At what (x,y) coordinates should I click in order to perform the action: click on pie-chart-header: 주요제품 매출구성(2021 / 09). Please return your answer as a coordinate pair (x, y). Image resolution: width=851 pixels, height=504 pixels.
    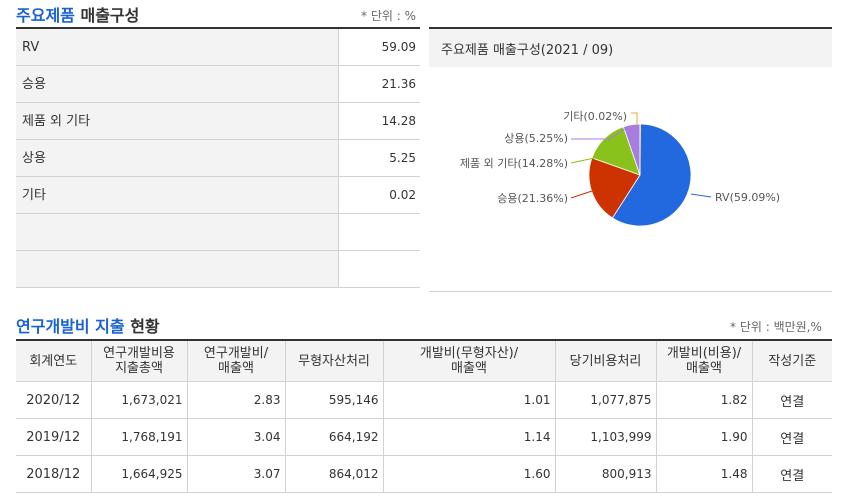
    Looking at the image, I should click on (630, 48).